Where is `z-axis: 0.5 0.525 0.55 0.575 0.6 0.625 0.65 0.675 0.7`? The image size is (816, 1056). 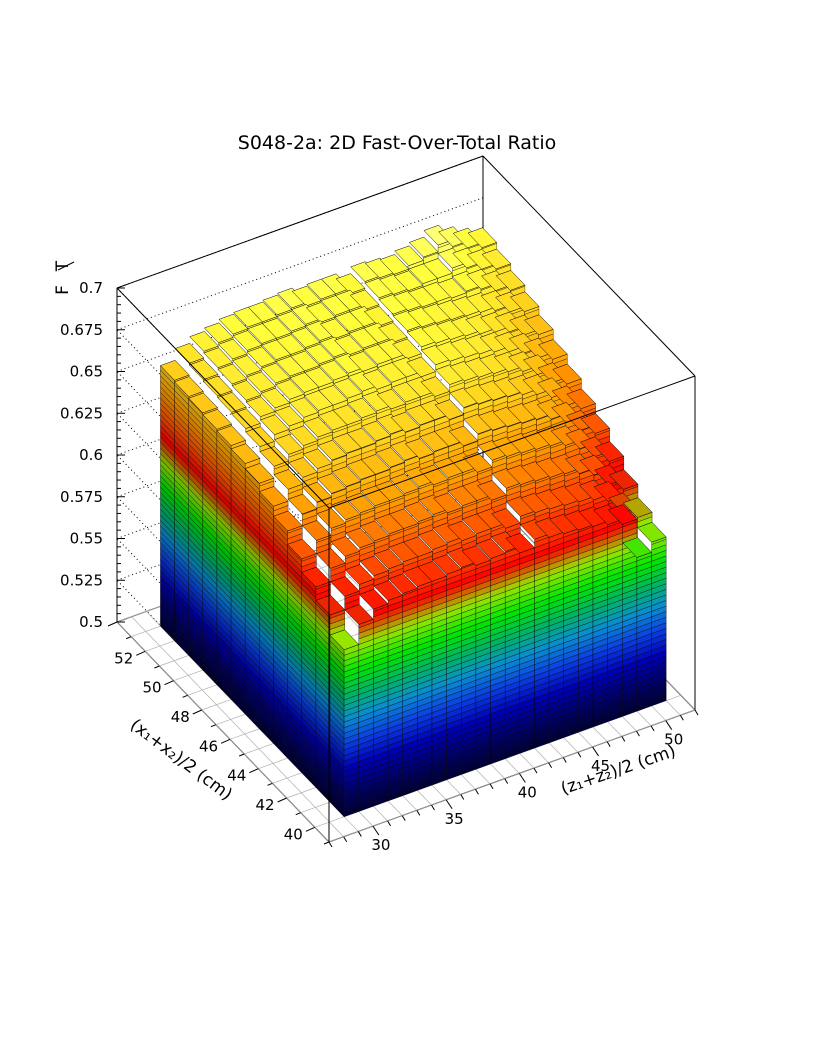
z-axis: 0.5 0.525 0.55 0.575 0.6 0.625 0.65 0.675 0.7 is located at coordinates (92, 455).